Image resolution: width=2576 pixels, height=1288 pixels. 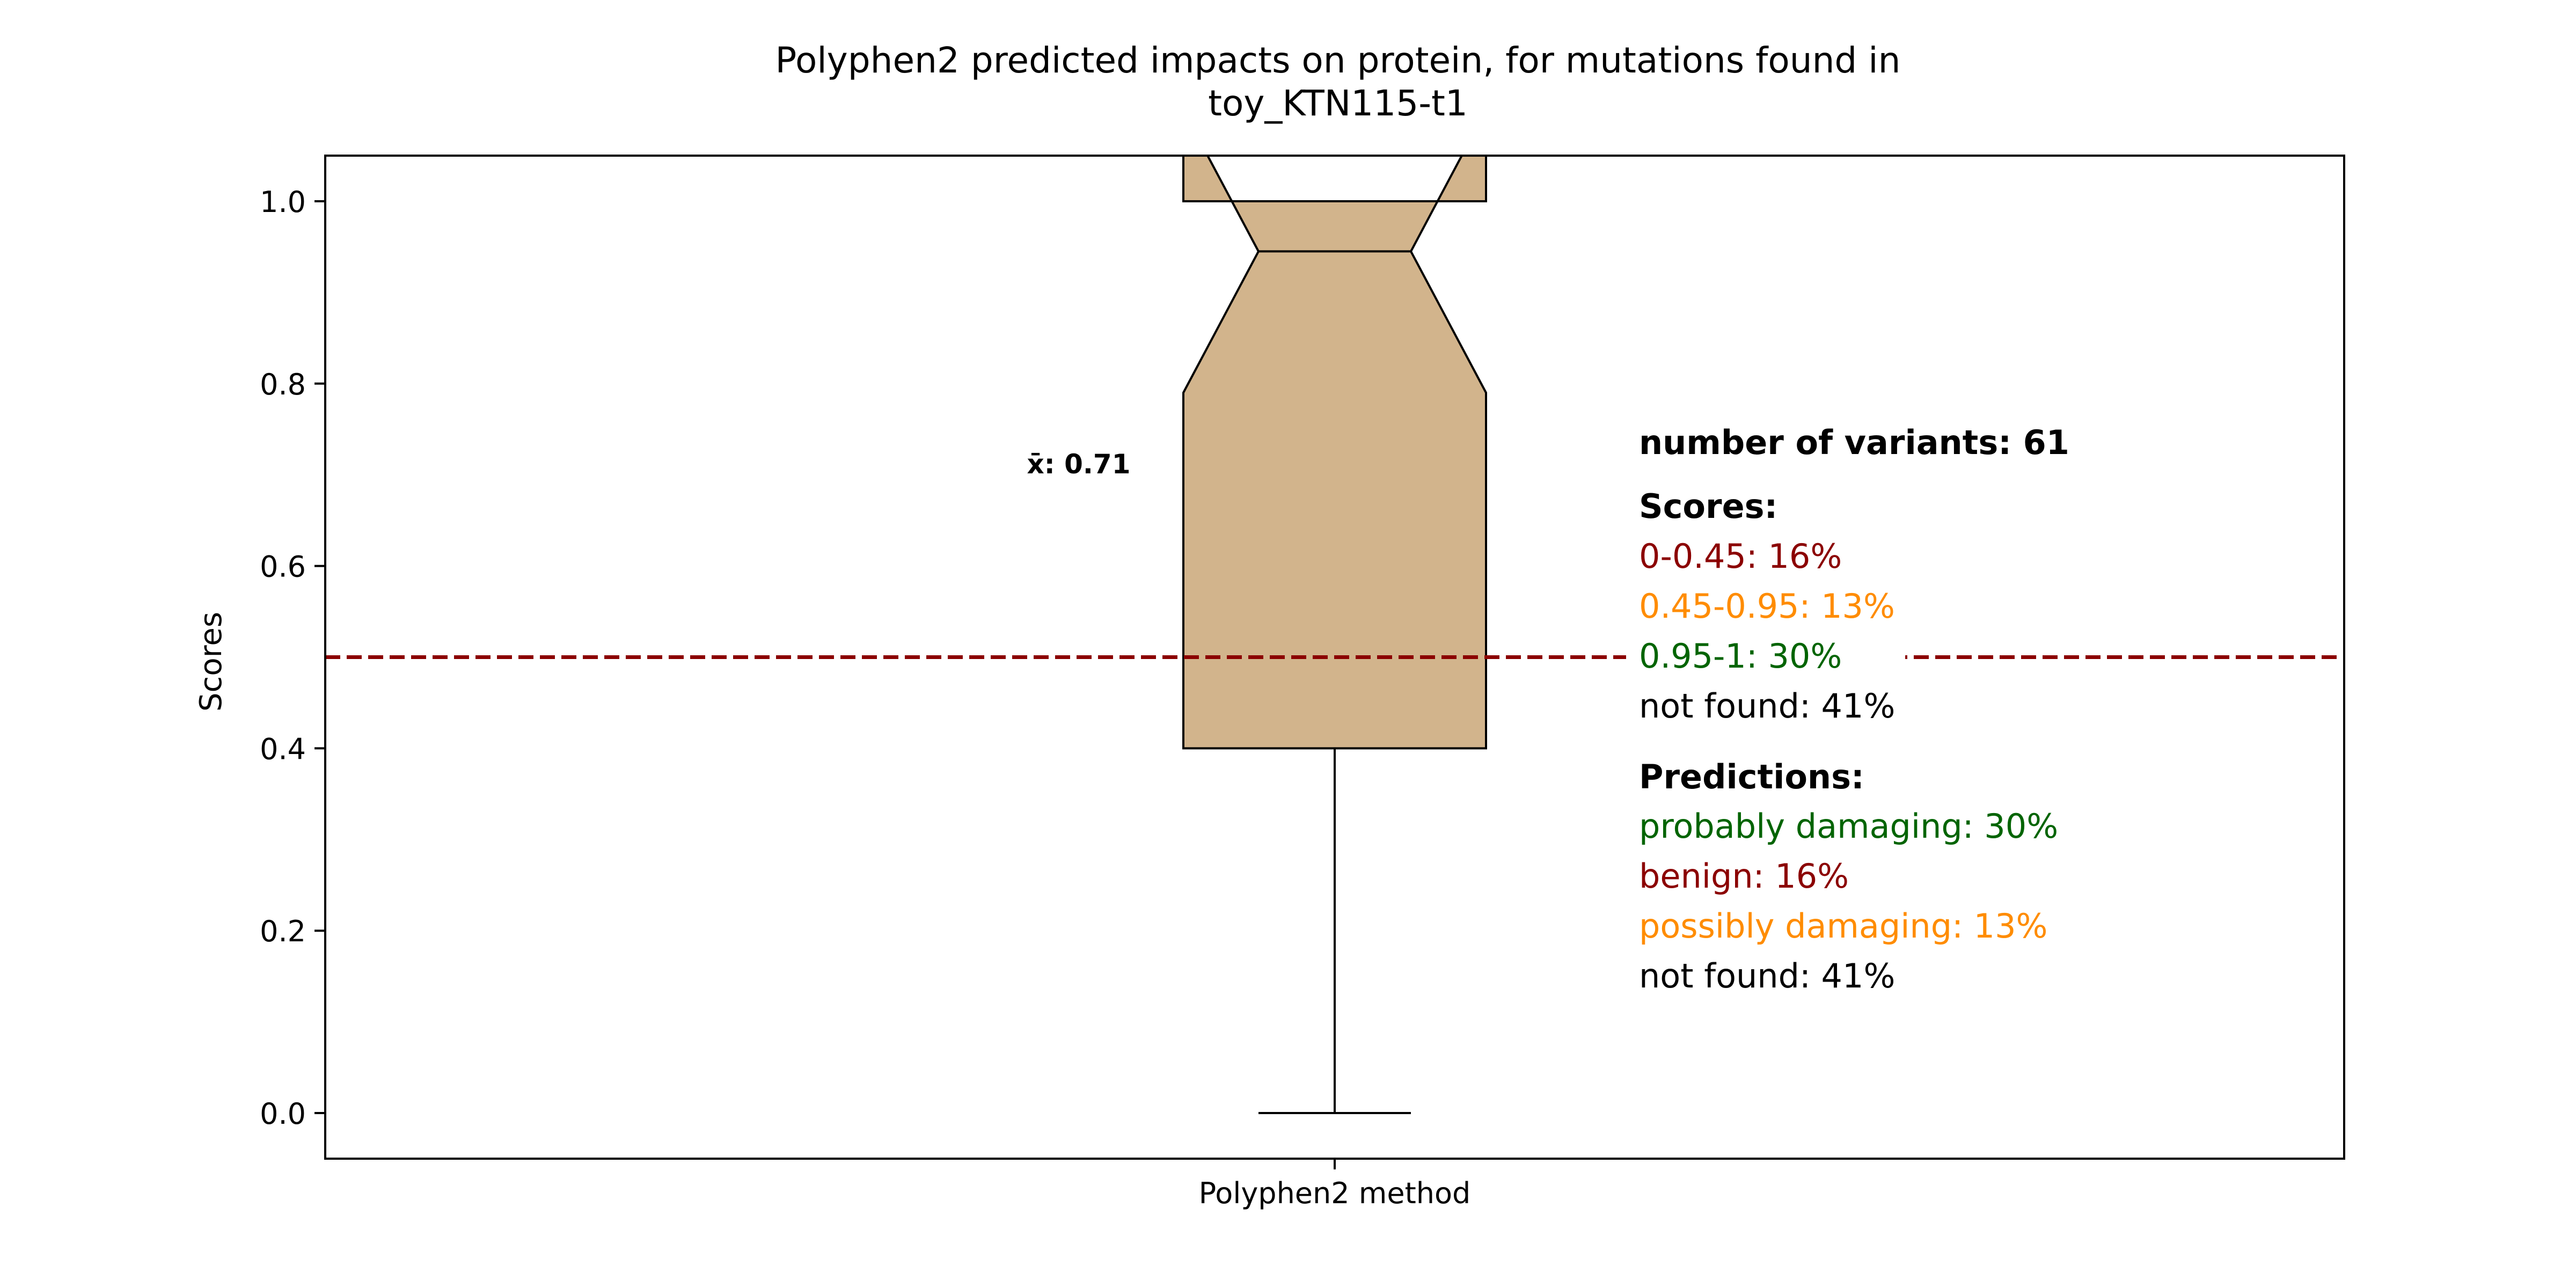 I want to click on y-tick-label: 0.4, so click(x=283, y=749).